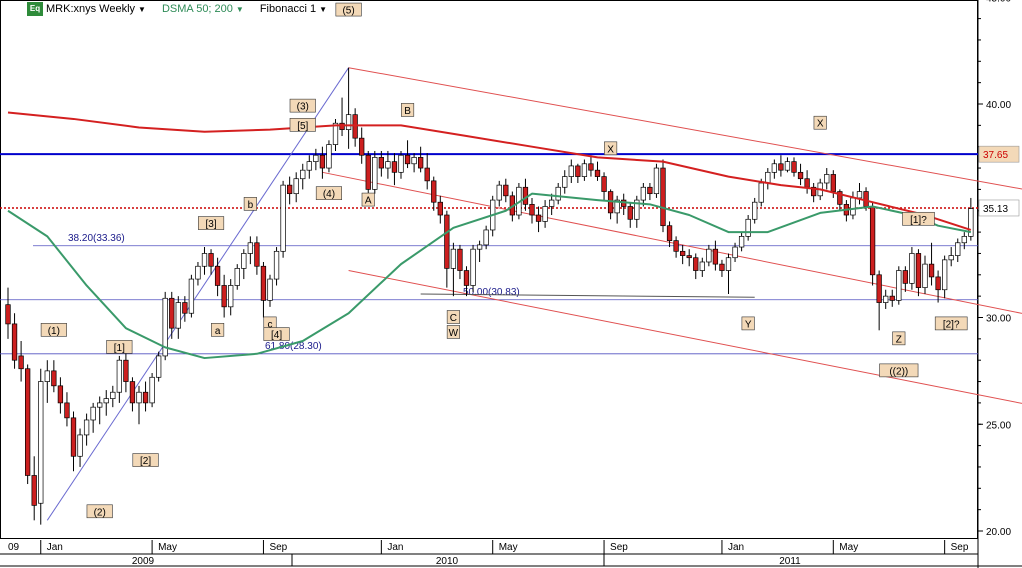 Image resolution: width=1022 pixels, height=568 pixels. What do you see at coordinates (96, 9) in the screenshot?
I see `symbol-selector: MRK:xnys Weekly ▼` at bounding box center [96, 9].